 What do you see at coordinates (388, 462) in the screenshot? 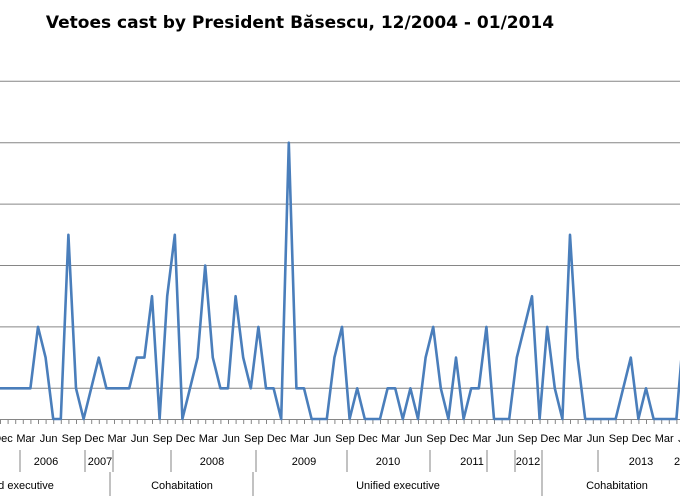
I see `year-label: 2010` at bounding box center [388, 462].